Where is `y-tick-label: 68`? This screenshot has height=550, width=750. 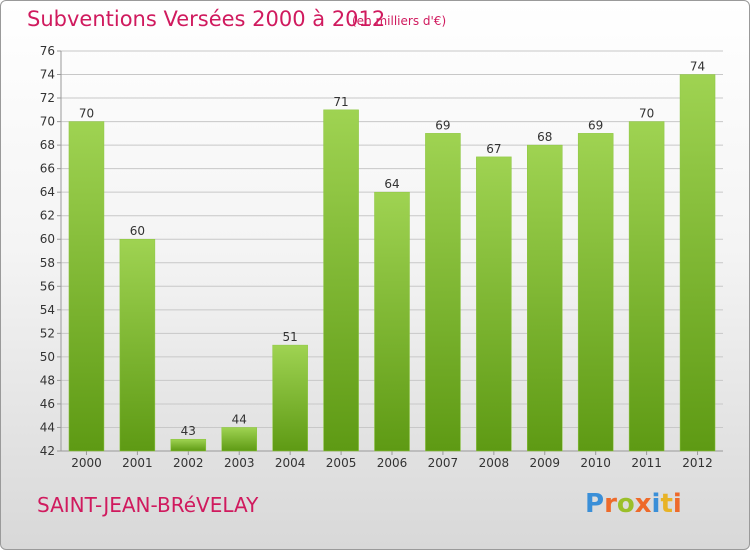 y-tick-label: 68 is located at coordinates (47, 145).